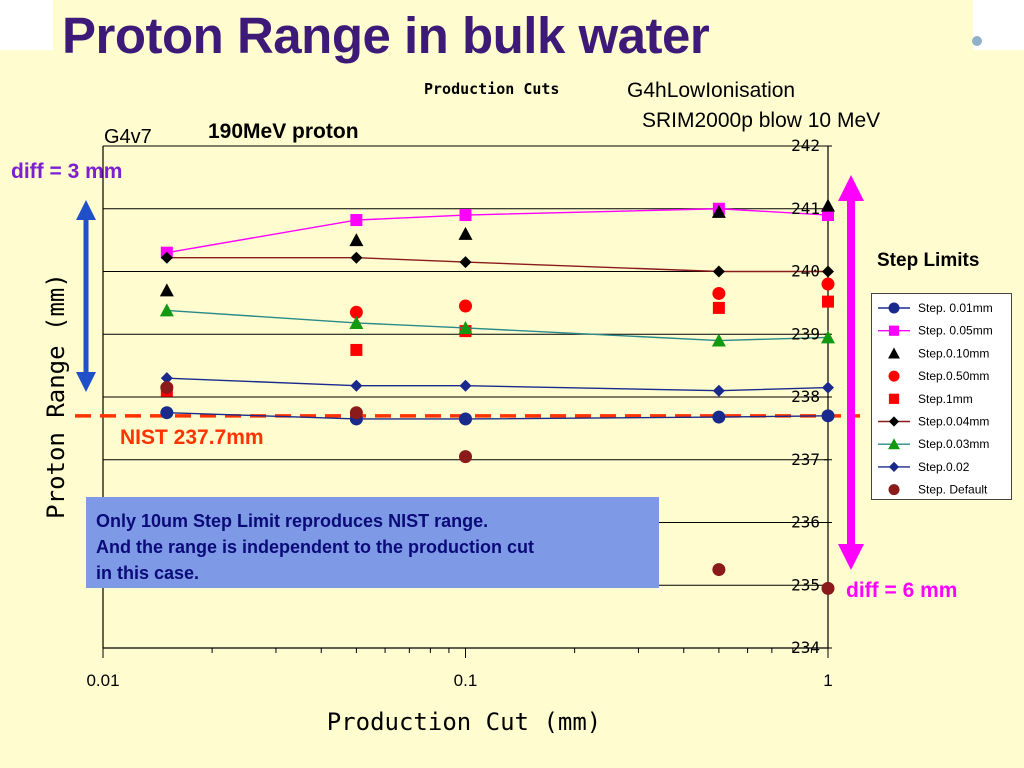 Image resolution: width=1024 pixels, height=768 pixels. What do you see at coordinates (851, 372) in the screenshot?
I see `diff-6mm-arrow` at bounding box center [851, 372].